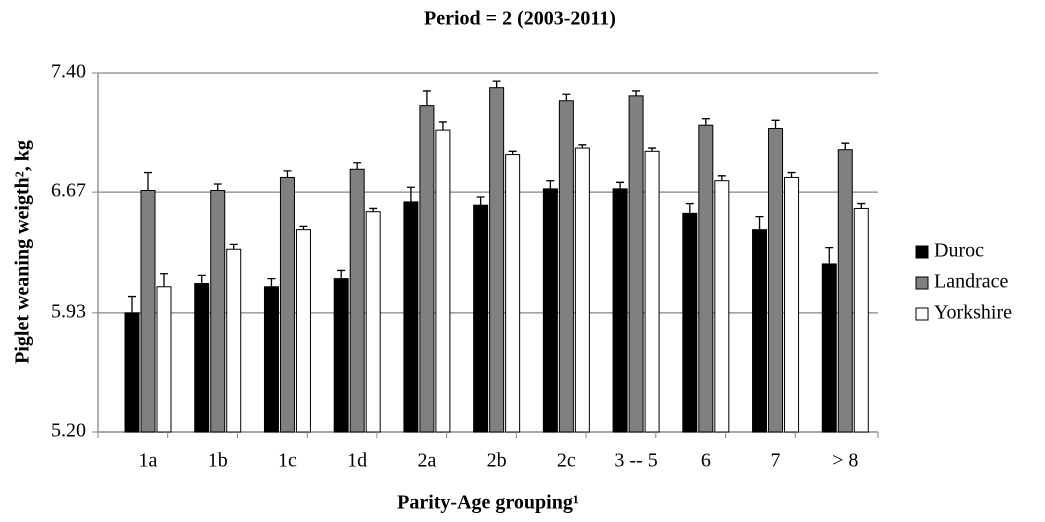 This screenshot has width=1045, height=522. Describe the element at coordinates (497, 461) in the screenshot. I see `x-tick-label: 2b` at that location.